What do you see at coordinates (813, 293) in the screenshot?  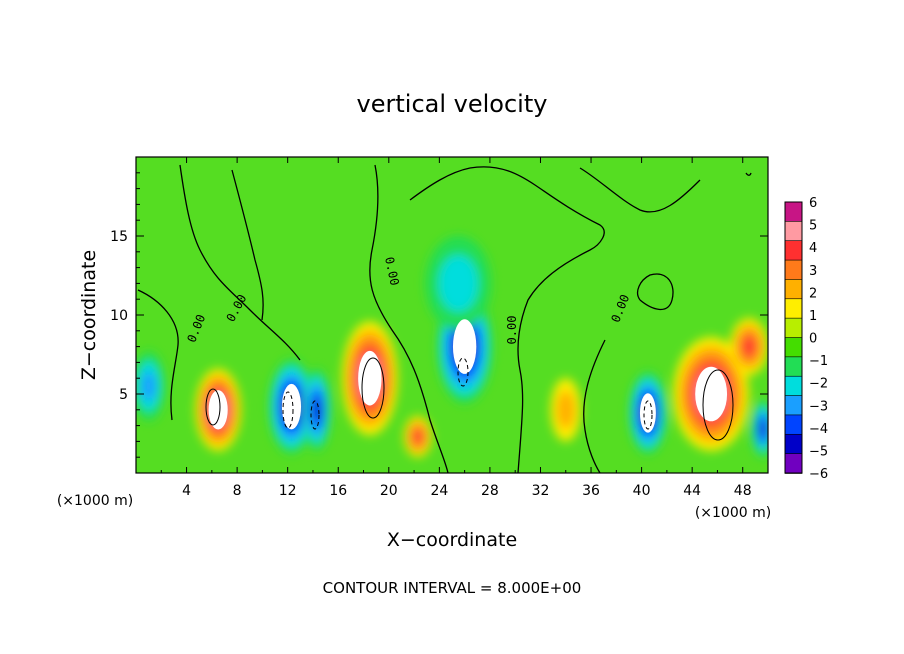 I see `colorbar-label: 2` at bounding box center [813, 293].